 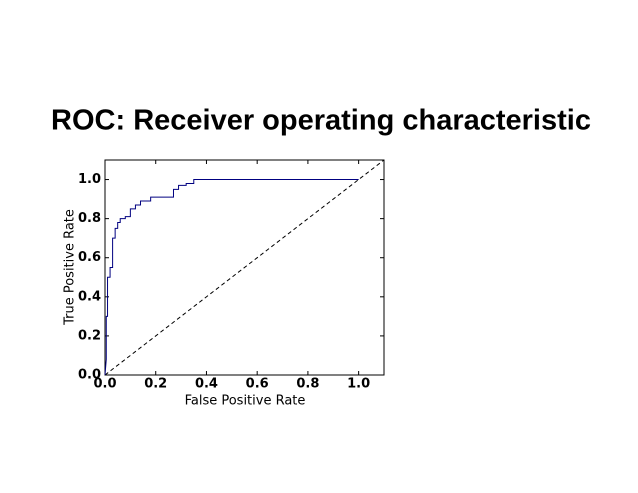 What do you see at coordinates (89, 296) in the screenshot?
I see `y-tick-label: 0.4` at bounding box center [89, 296].